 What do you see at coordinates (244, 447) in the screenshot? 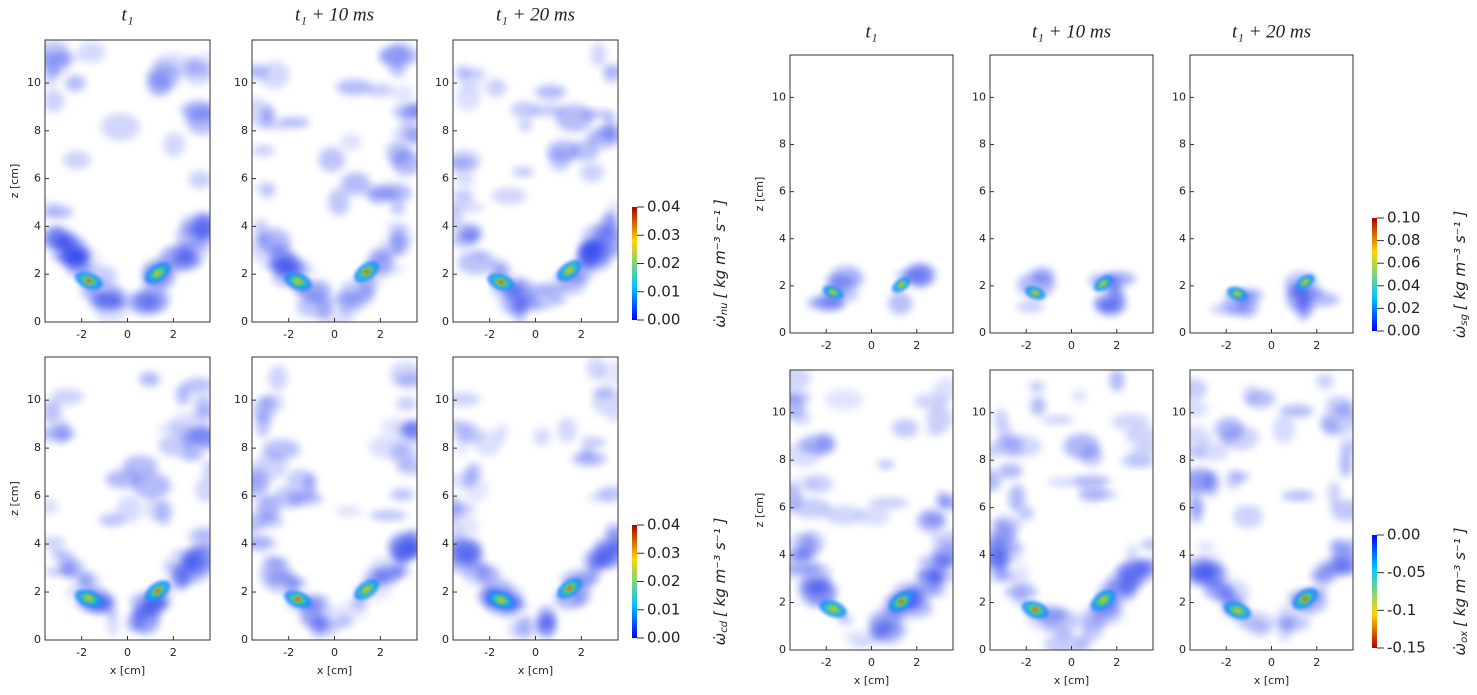
I see `y-tick-label: 8` at bounding box center [244, 447].